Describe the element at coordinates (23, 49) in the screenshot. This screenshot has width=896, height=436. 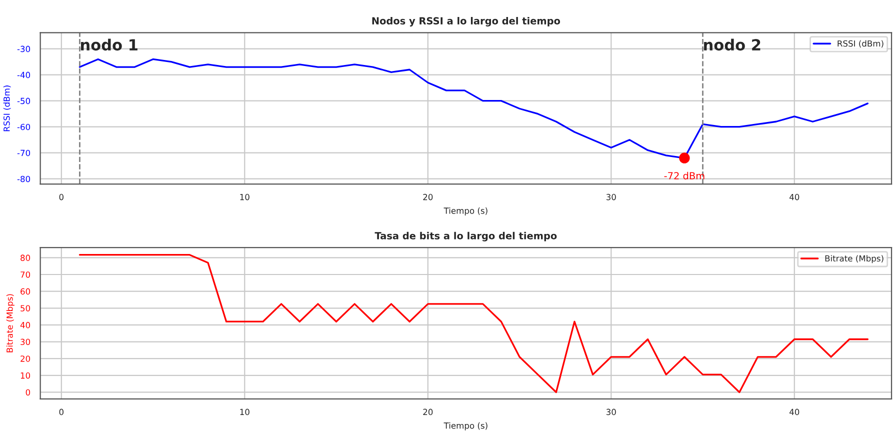
I see `y-tick-label: -30` at that location.